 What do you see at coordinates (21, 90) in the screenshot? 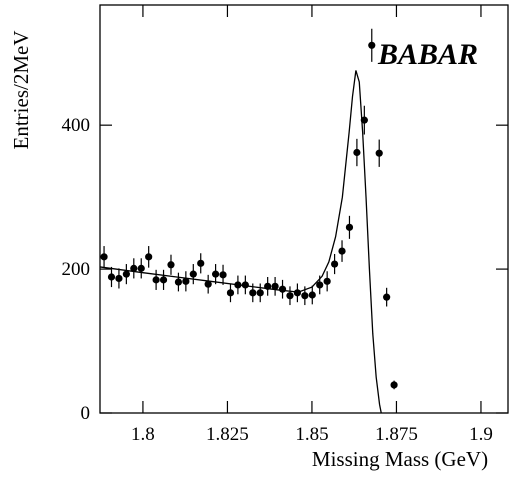
I see `y-axis-label: Entries/2MeV` at bounding box center [21, 90].